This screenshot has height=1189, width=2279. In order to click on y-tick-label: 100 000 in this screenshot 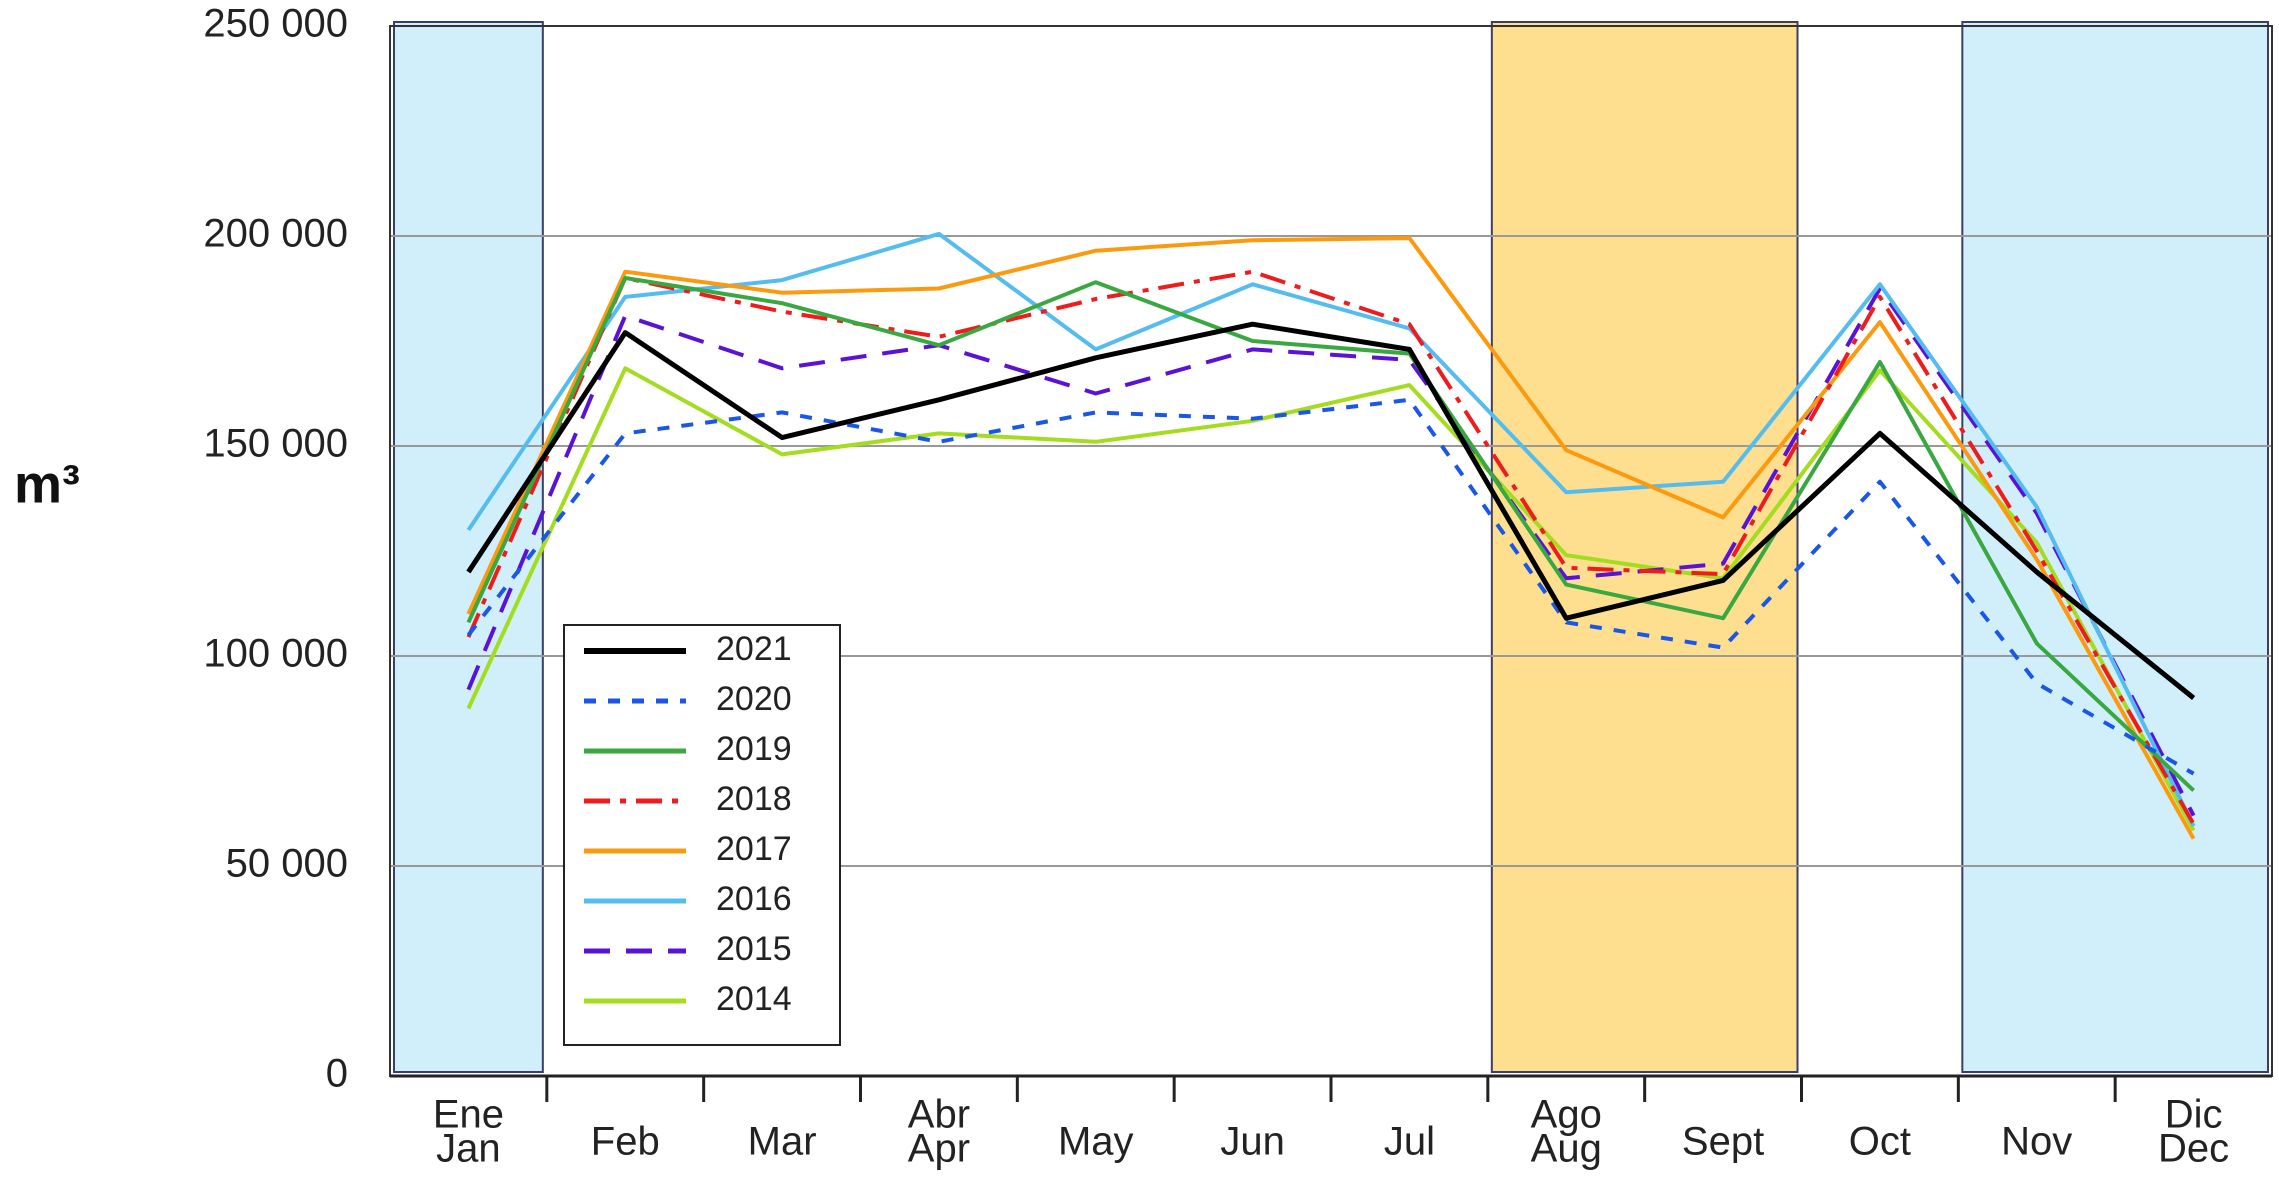, I will do `click(275, 654)`.